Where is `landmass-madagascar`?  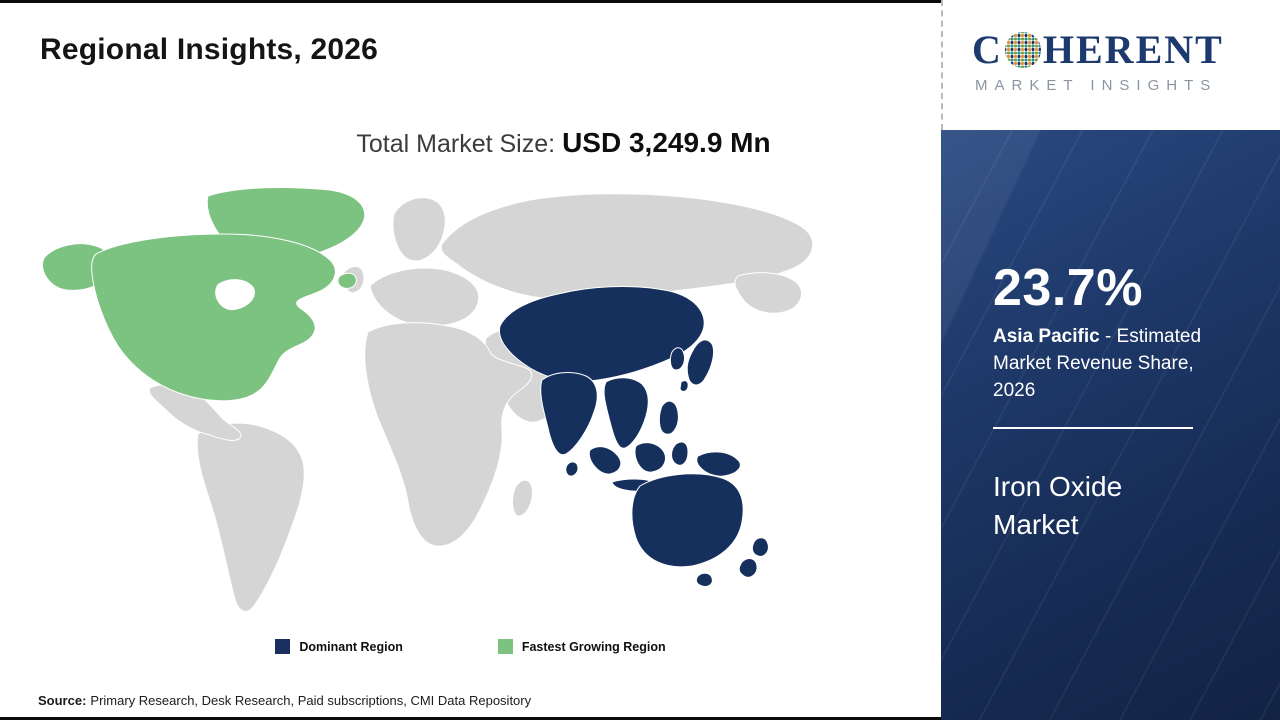 landmass-madagascar is located at coordinates (522, 498).